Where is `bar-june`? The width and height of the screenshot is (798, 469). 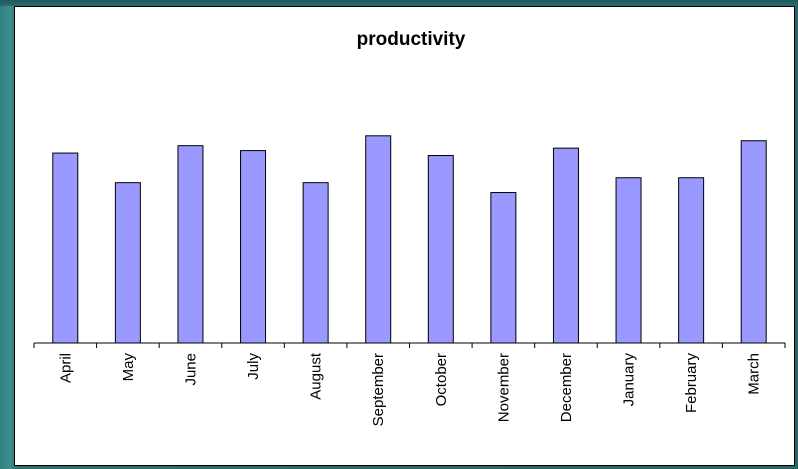
bar-june is located at coordinates (190, 244).